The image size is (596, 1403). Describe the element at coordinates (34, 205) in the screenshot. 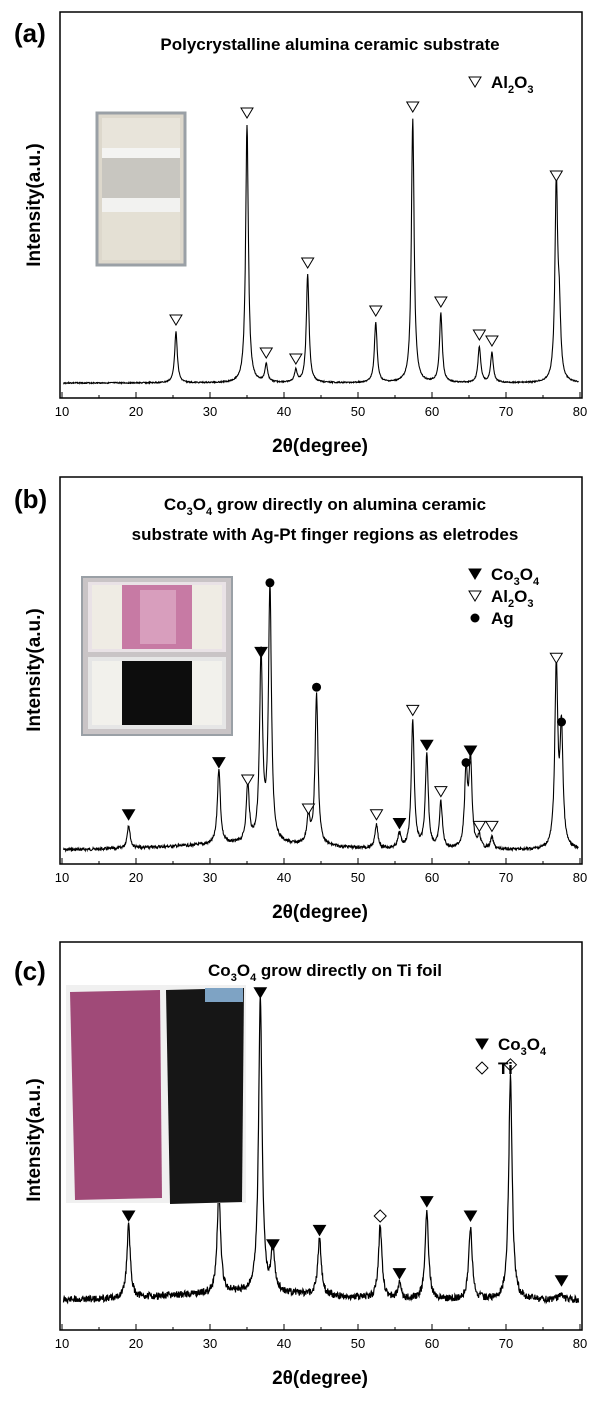

I see `panel-a-ylabel: Intensity(a.u.)` at that location.